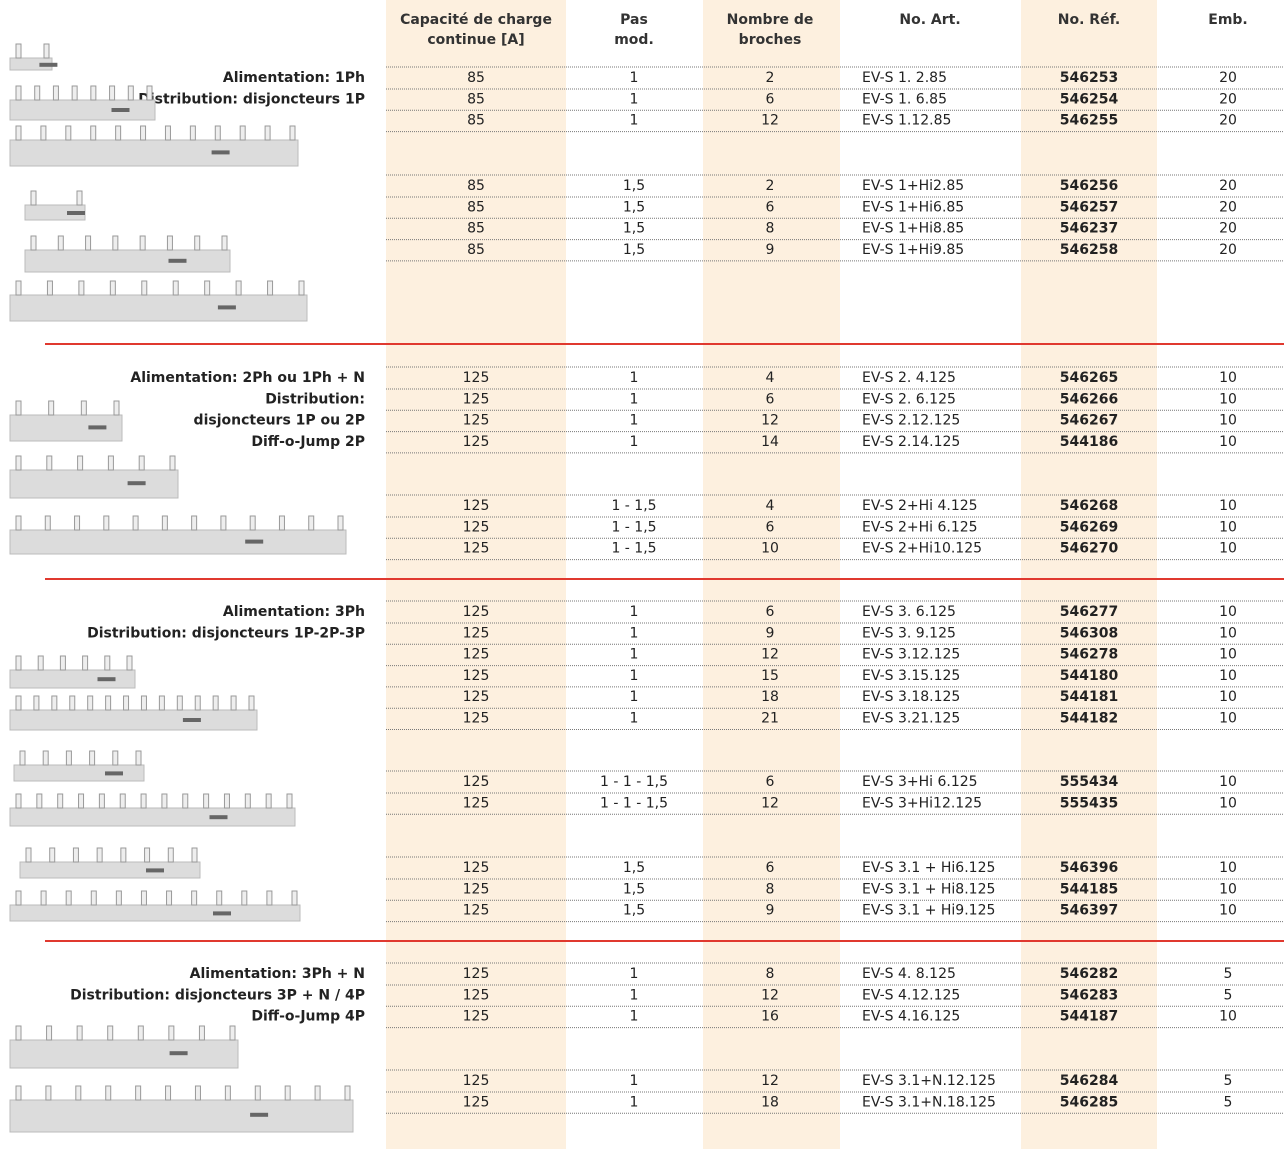 This screenshot has width=1284, height=1149. Describe the element at coordinates (294, 78) in the screenshot. I see `group-description: Alimentation: 1Ph` at that location.